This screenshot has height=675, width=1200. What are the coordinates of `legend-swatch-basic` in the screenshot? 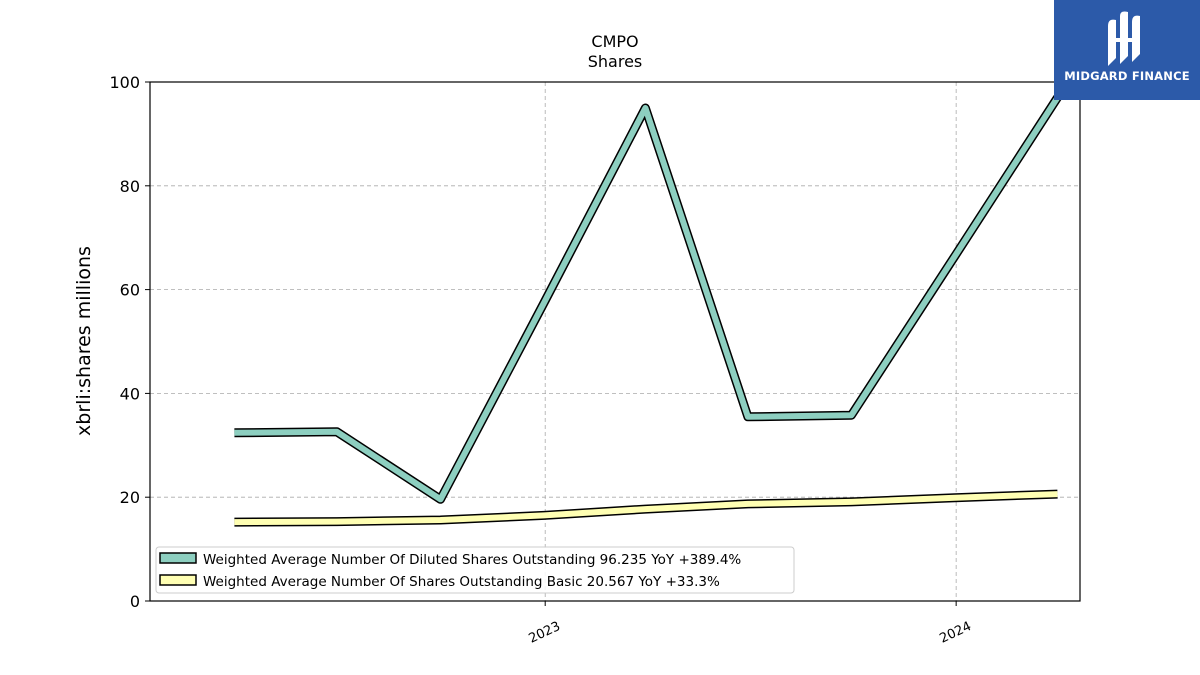 It's located at (178, 580).